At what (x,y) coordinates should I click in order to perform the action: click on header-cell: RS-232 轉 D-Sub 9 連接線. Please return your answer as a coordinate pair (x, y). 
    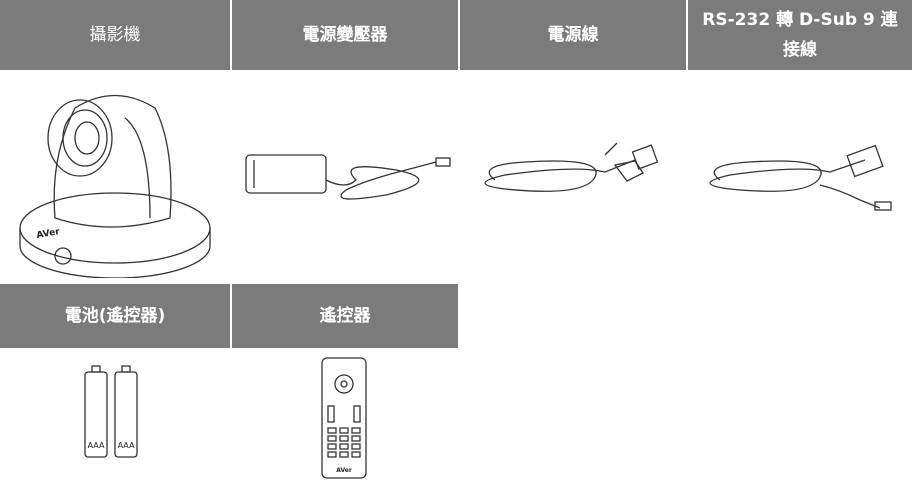
    Looking at the image, I should click on (800, 35).